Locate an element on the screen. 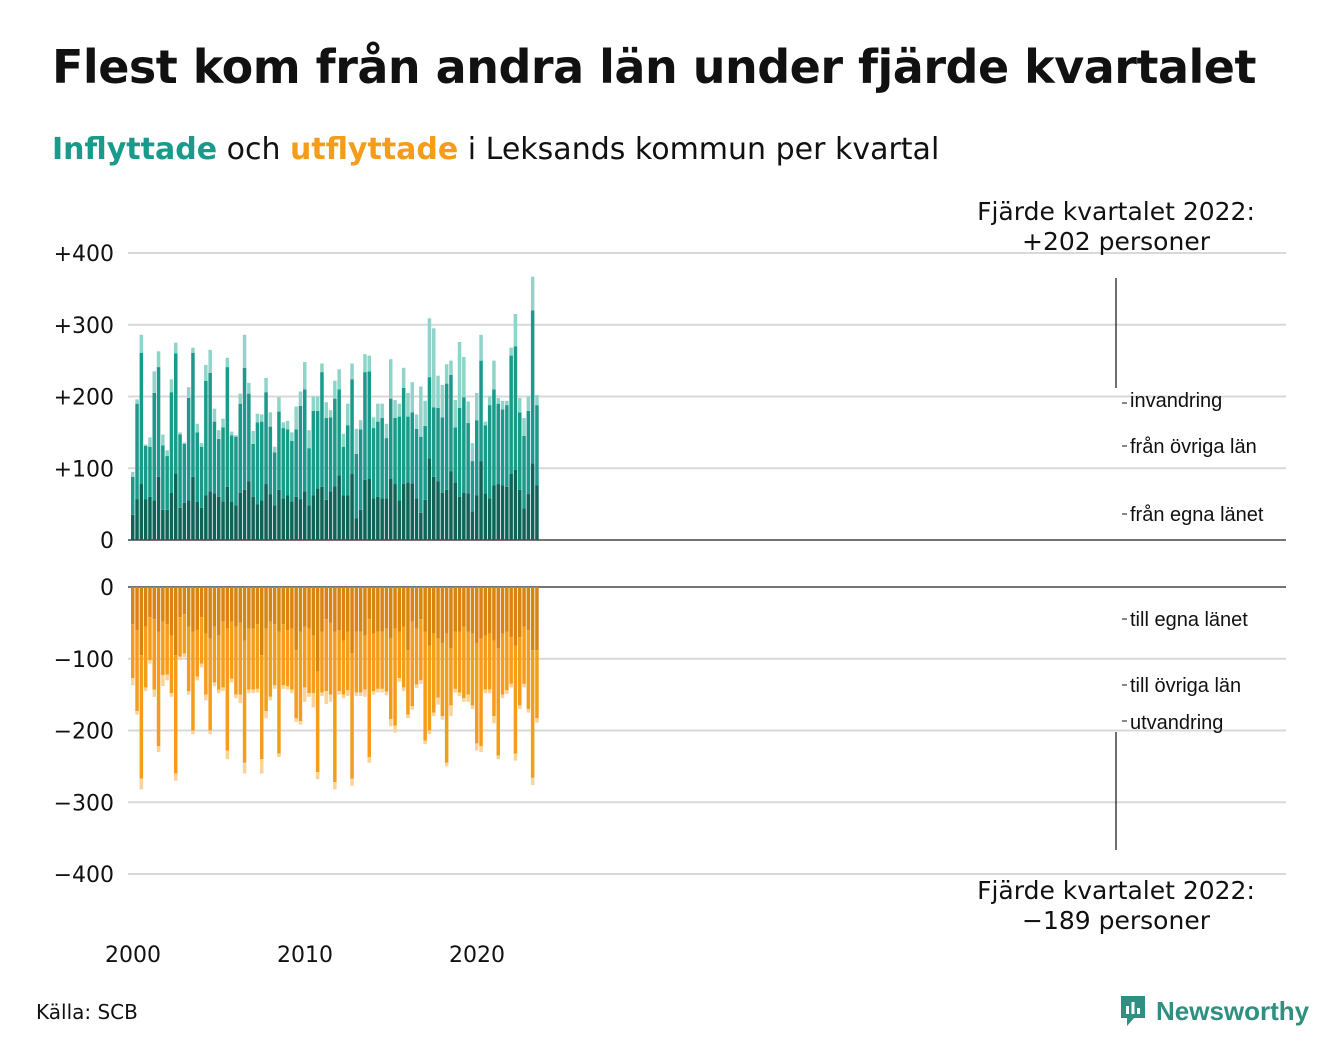  lower-ytick-label: −300 is located at coordinates (84, 803).